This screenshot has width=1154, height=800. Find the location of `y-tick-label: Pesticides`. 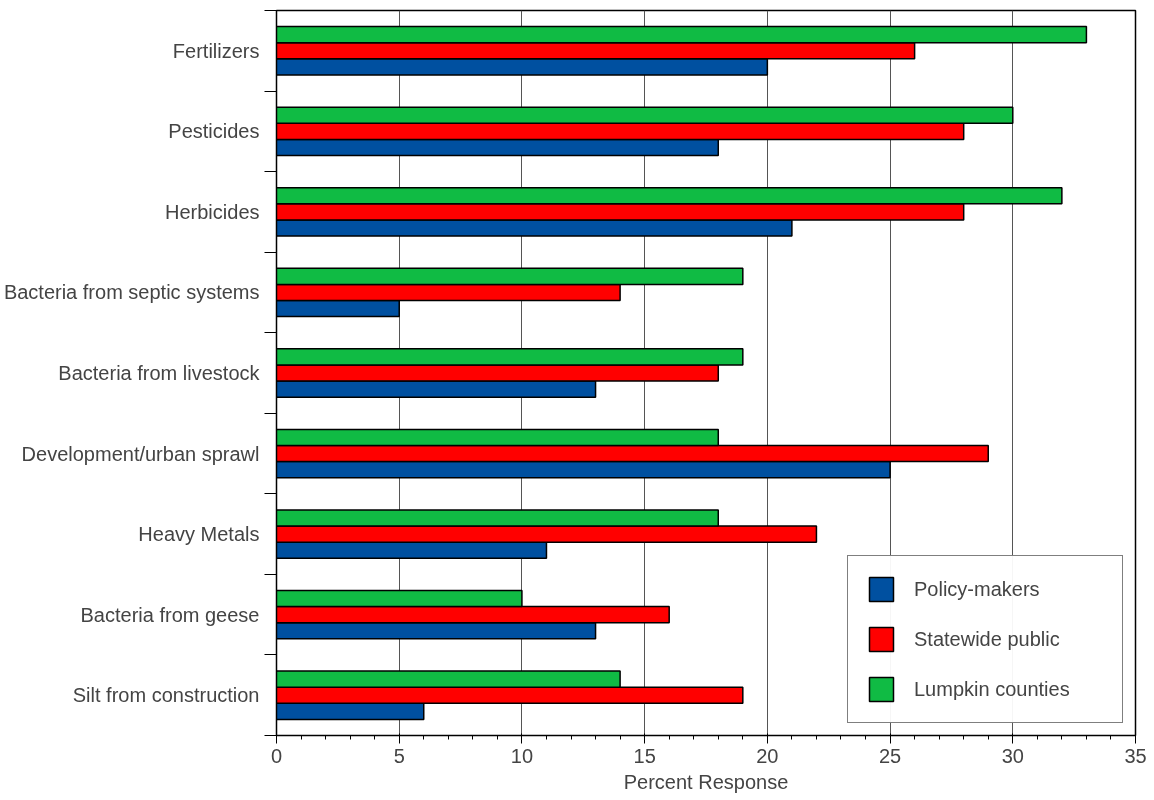

y-tick-label: Pesticides is located at coordinates (214, 131).